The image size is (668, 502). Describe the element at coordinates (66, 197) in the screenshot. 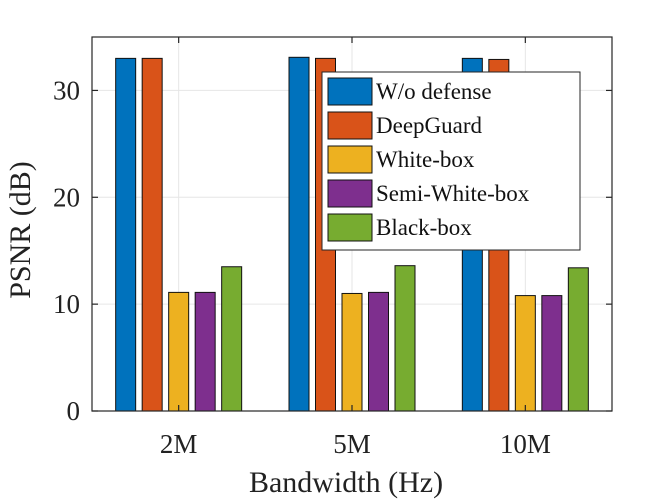

I see `y-tick-label: 20` at that location.